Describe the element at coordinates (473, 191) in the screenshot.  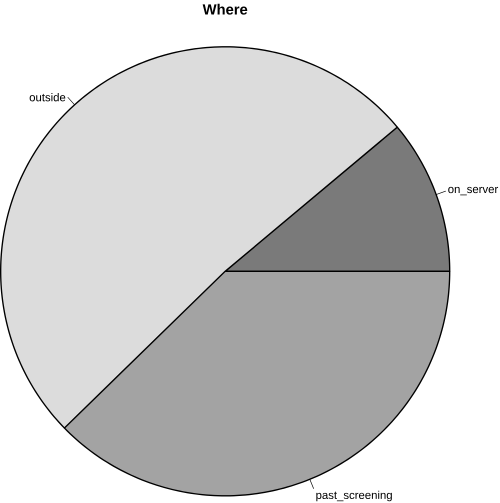
I see `slice-label: on_server` at that location.